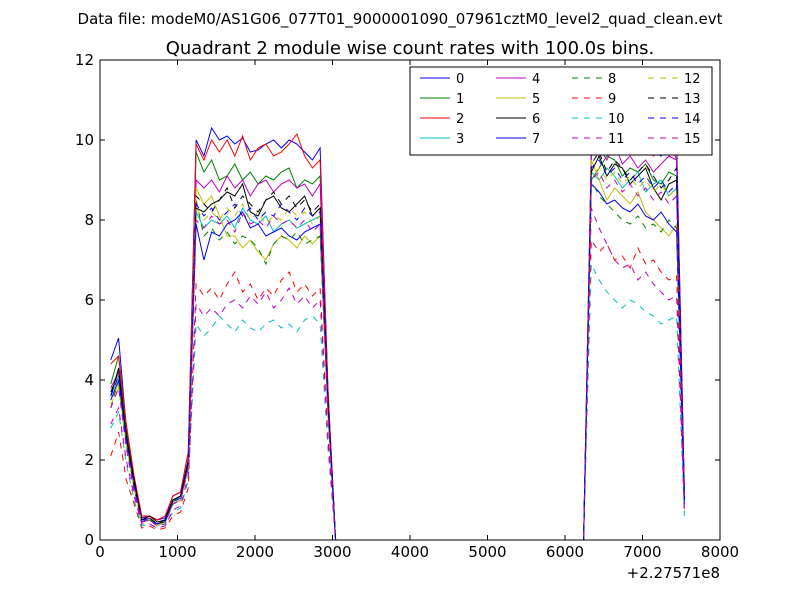 The image size is (800, 600). What do you see at coordinates (616, 119) in the screenshot?
I see `legend-label-10: 10` at bounding box center [616, 119].